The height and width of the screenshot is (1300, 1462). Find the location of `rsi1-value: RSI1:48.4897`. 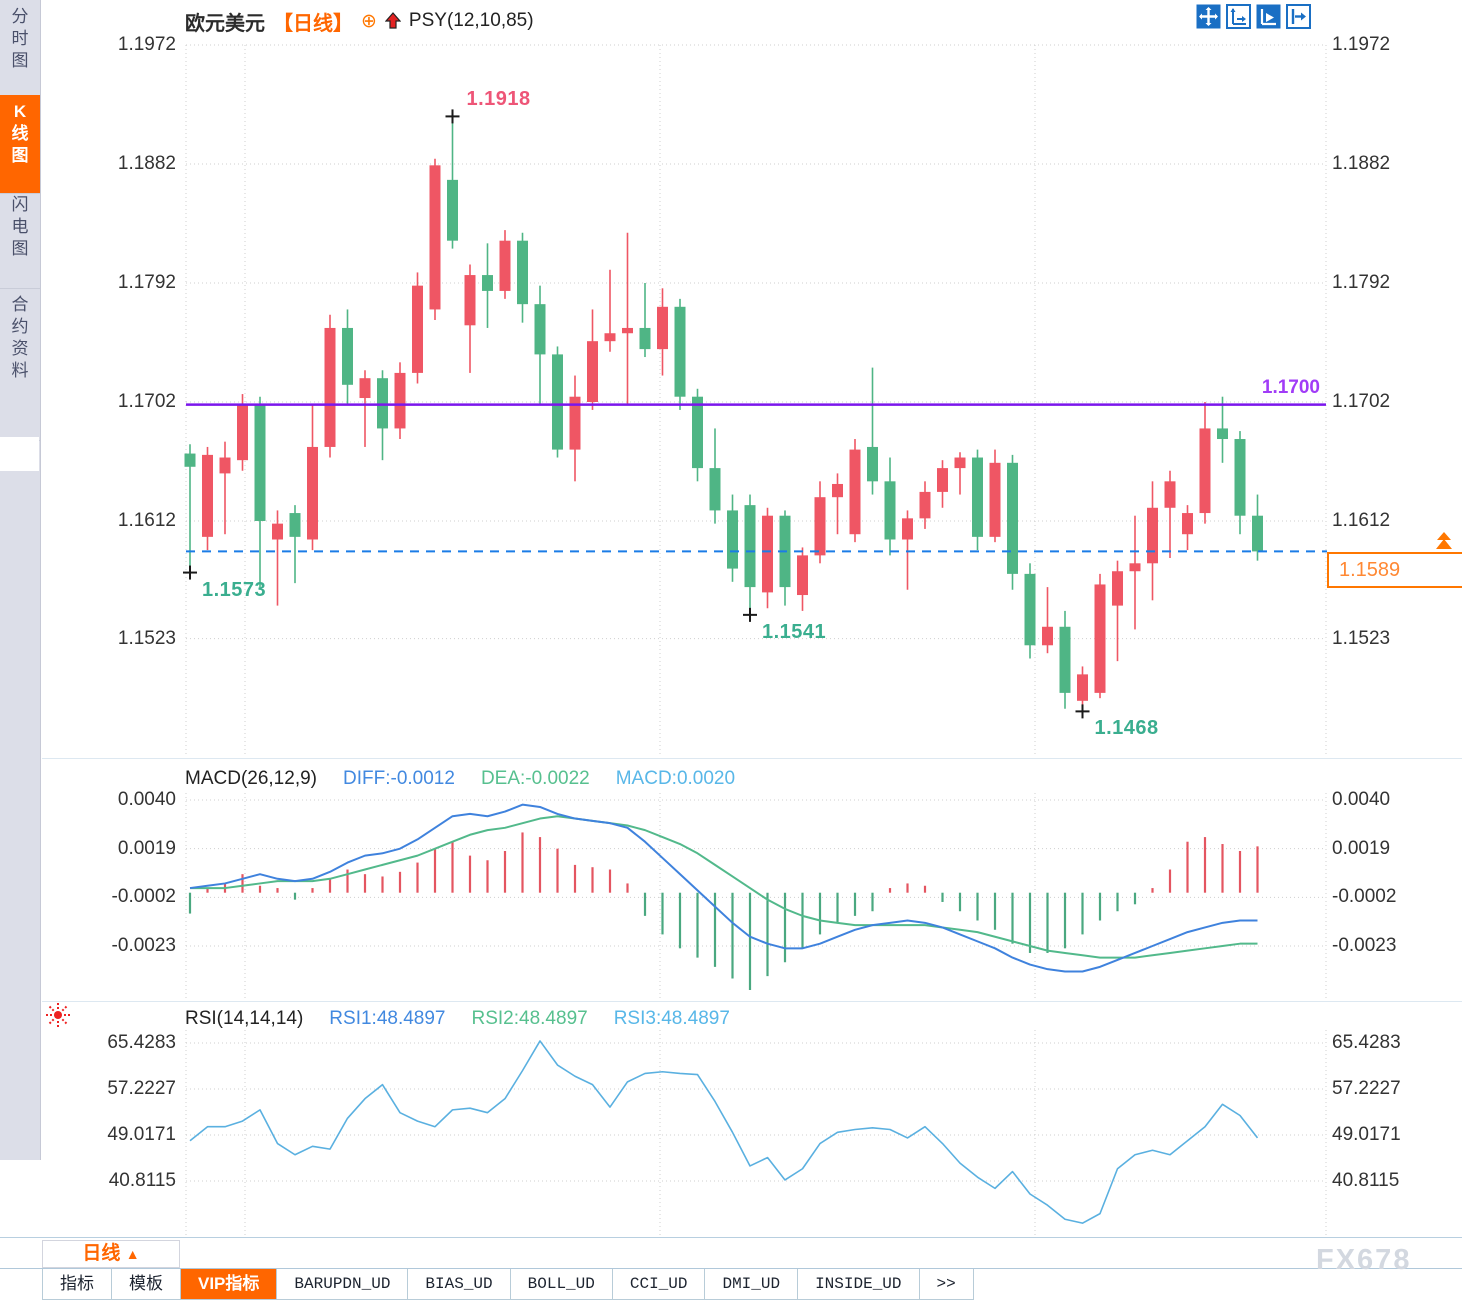

rsi1-value: RSI1:48.4897 is located at coordinates (387, 1018).